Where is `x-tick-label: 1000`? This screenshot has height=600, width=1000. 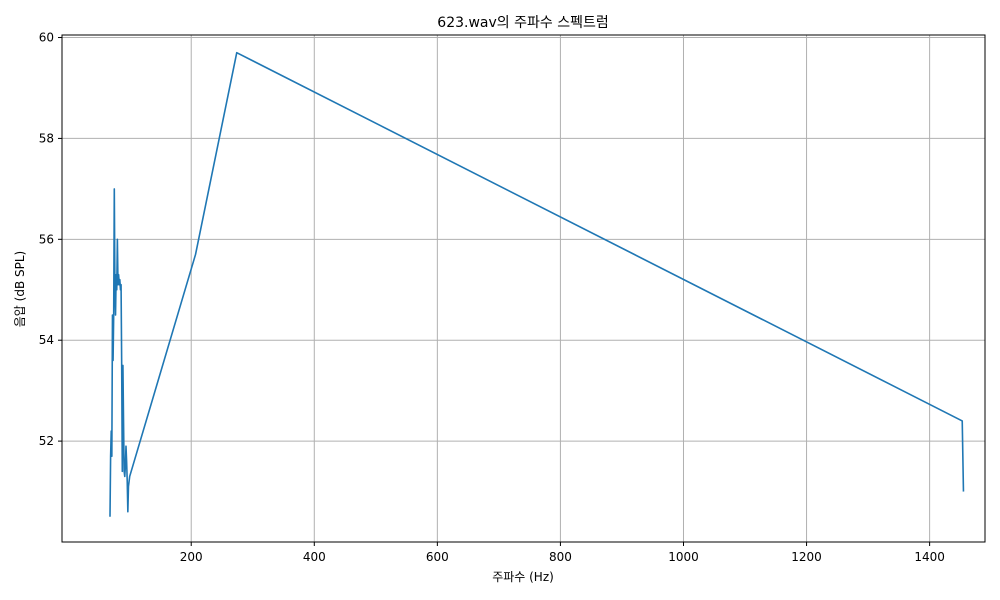 x-tick-label: 1000 is located at coordinates (683, 557).